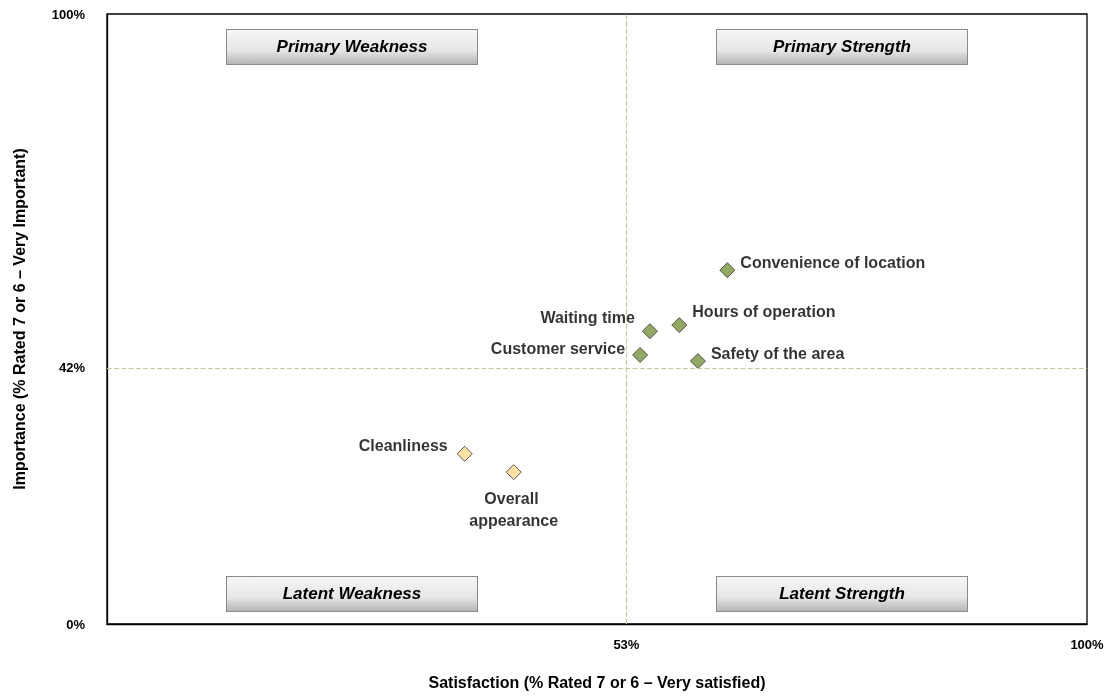 The height and width of the screenshot is (700, 1109). I want to click on label-box: Latent Weakness, so click(352, 594).